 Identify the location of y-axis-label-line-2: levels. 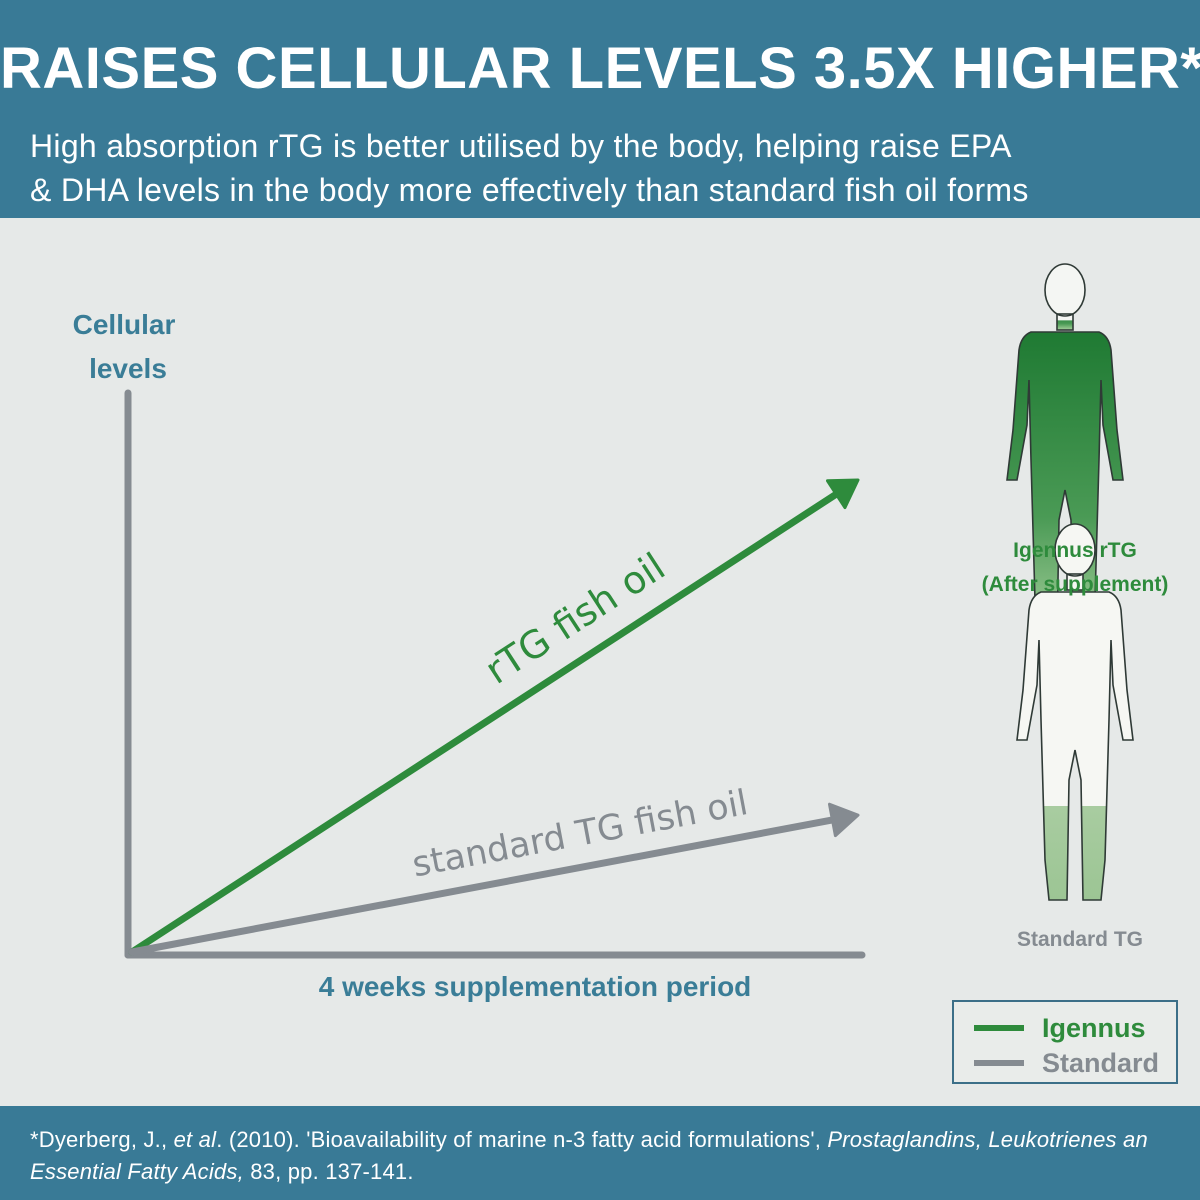
(128, 368).